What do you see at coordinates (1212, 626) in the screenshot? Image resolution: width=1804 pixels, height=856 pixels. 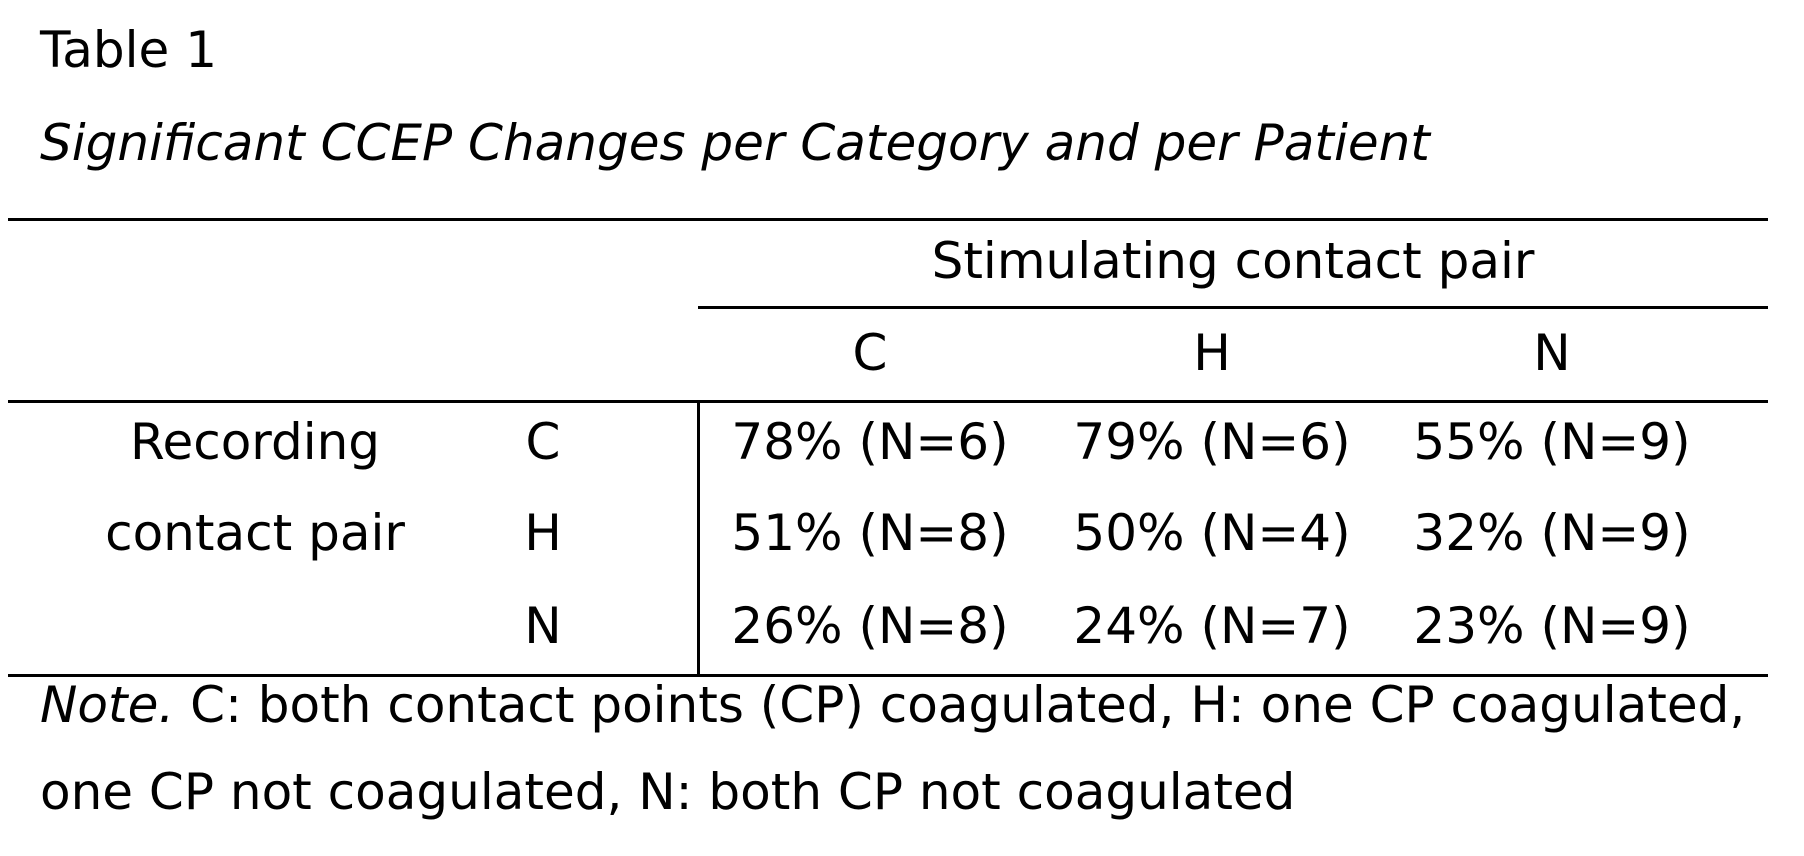 I see `cell-recording-n-stim-h: 24% (N=7)` at bounding box center [1212, 626].